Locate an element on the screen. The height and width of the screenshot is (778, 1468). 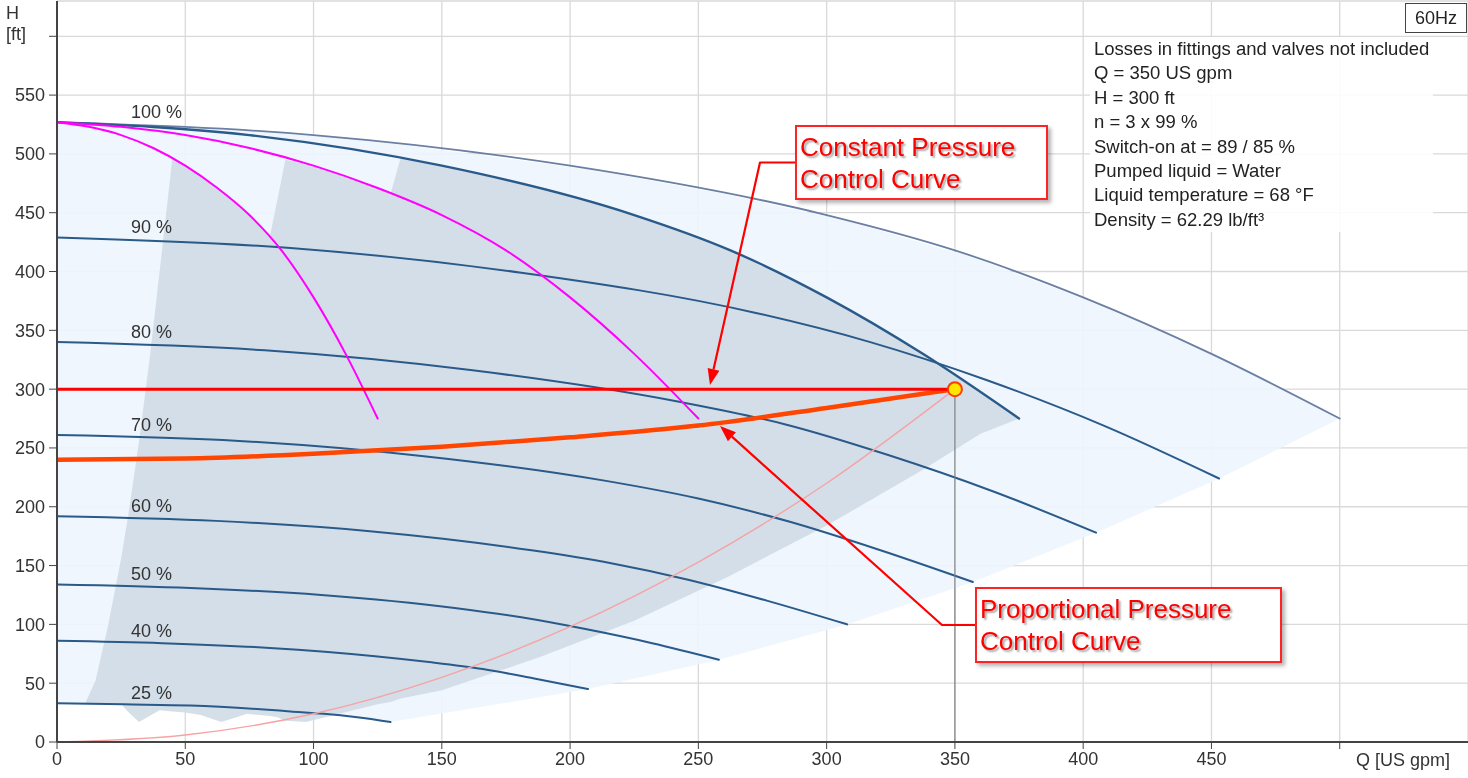
x-tick-label: 250 is located at coordinates (698, 758).